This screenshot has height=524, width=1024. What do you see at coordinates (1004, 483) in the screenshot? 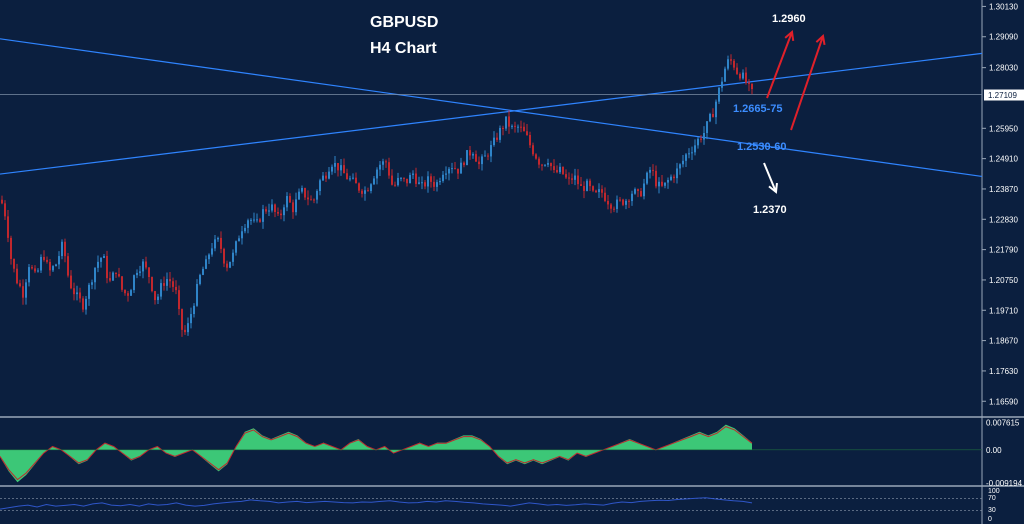
I see `oscillator-tick-label: -0.009194` at bounding box center [1004, 483].